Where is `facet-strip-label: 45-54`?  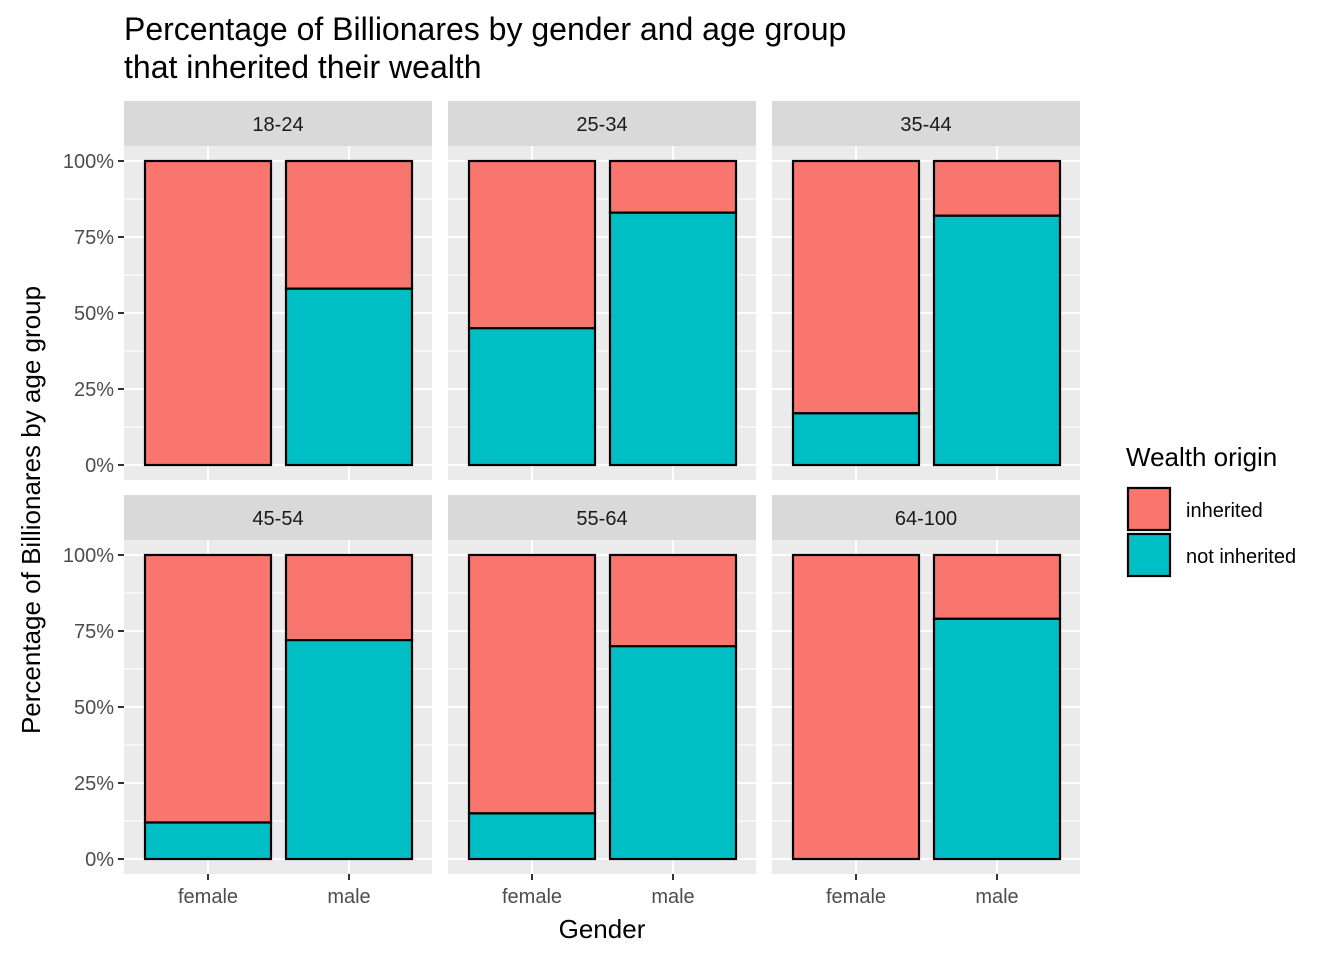
facet-strip-label: 45-54 is located at coordinates (277, 519).